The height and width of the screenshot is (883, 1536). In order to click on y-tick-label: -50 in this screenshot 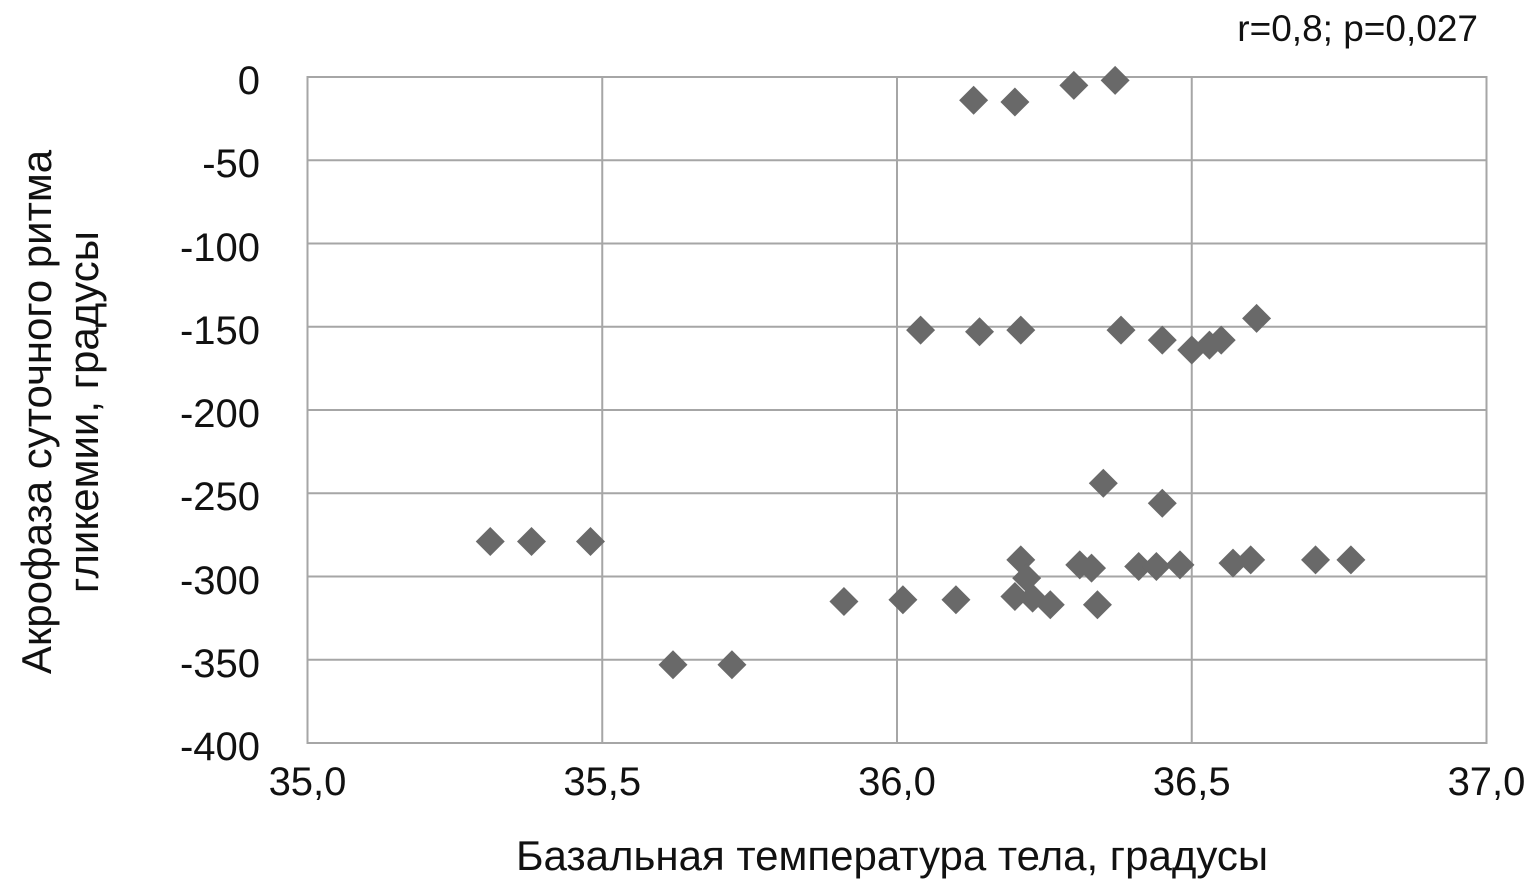, I will do `click(231, 164)`.